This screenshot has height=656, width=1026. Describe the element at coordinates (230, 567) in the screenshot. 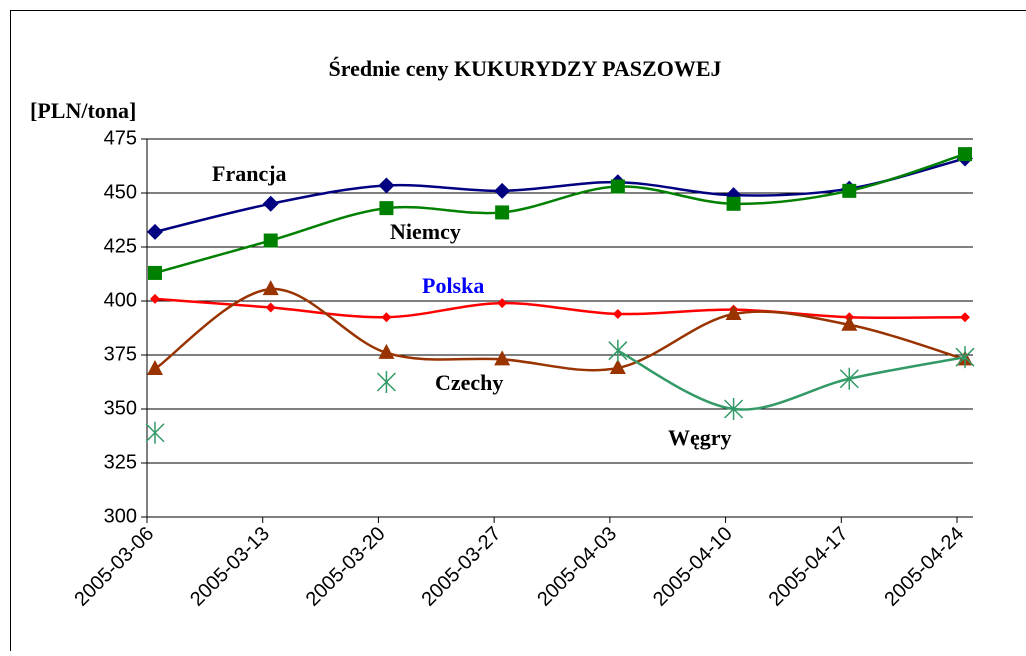

I see `x-tick-label: 2005-03-13` at that location.